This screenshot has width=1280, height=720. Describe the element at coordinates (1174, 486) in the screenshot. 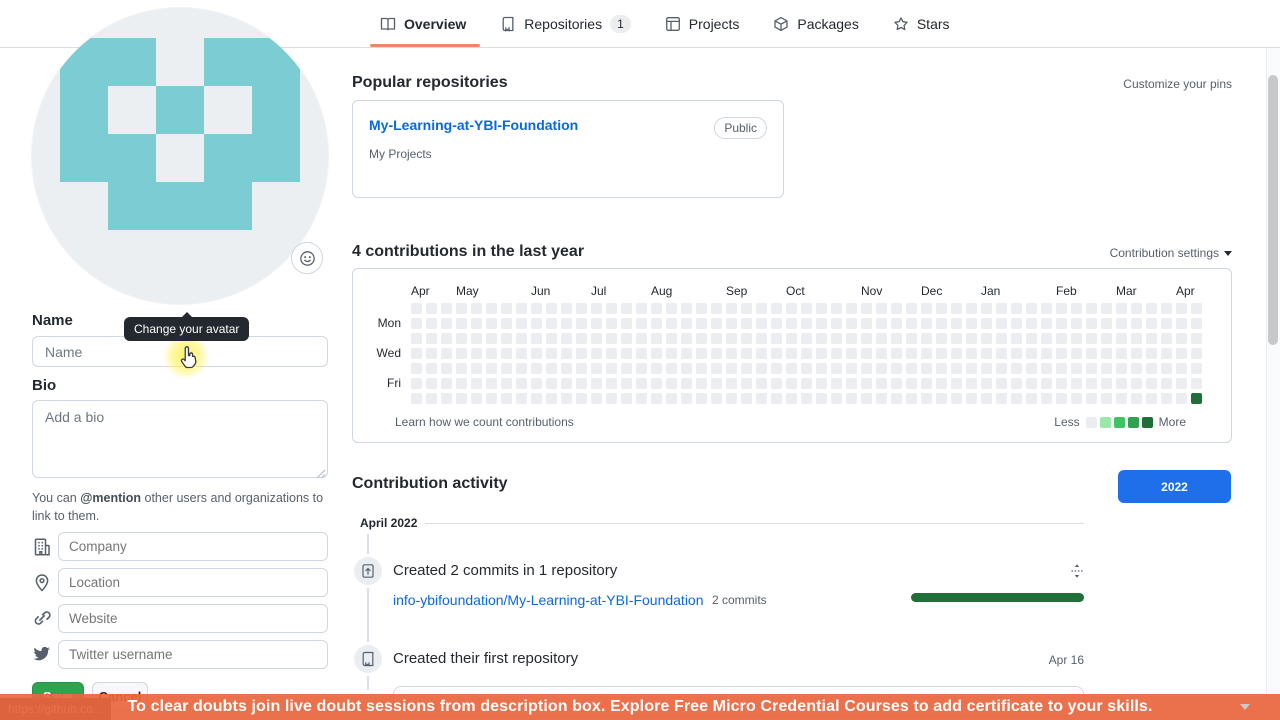

I see `year-filter-button: 2022` at that location.